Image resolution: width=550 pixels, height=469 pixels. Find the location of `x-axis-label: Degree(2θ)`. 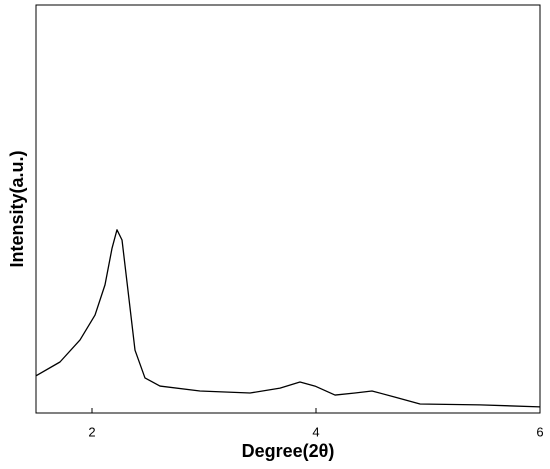

x-axis-label: Degree(2θ) is located at coordinates (288, 451).